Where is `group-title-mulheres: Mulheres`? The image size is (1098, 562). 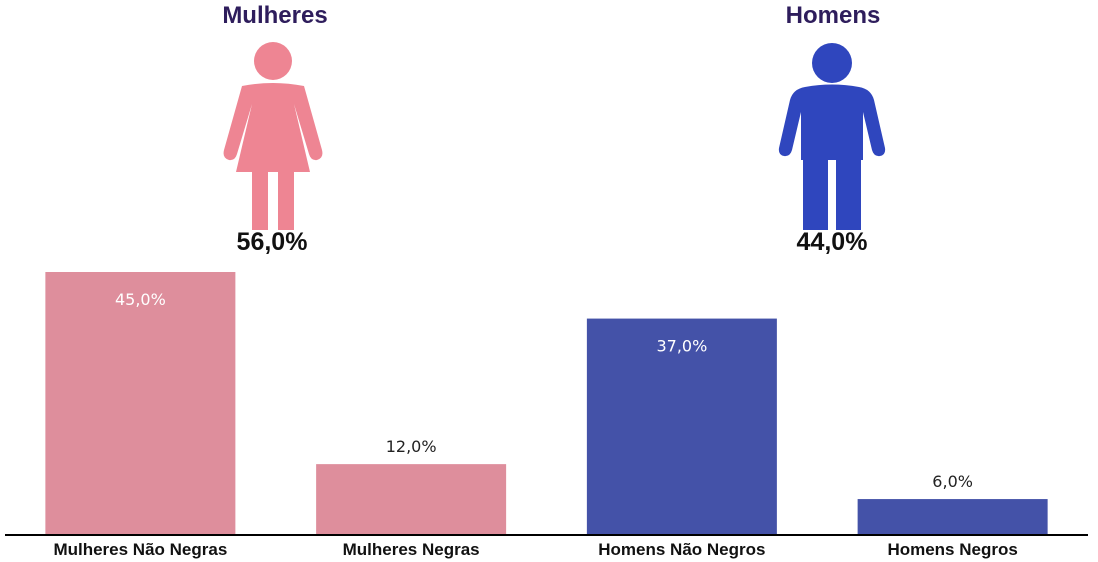
group-title-mulheres: Mulheres is located at coordinates (275, 15).